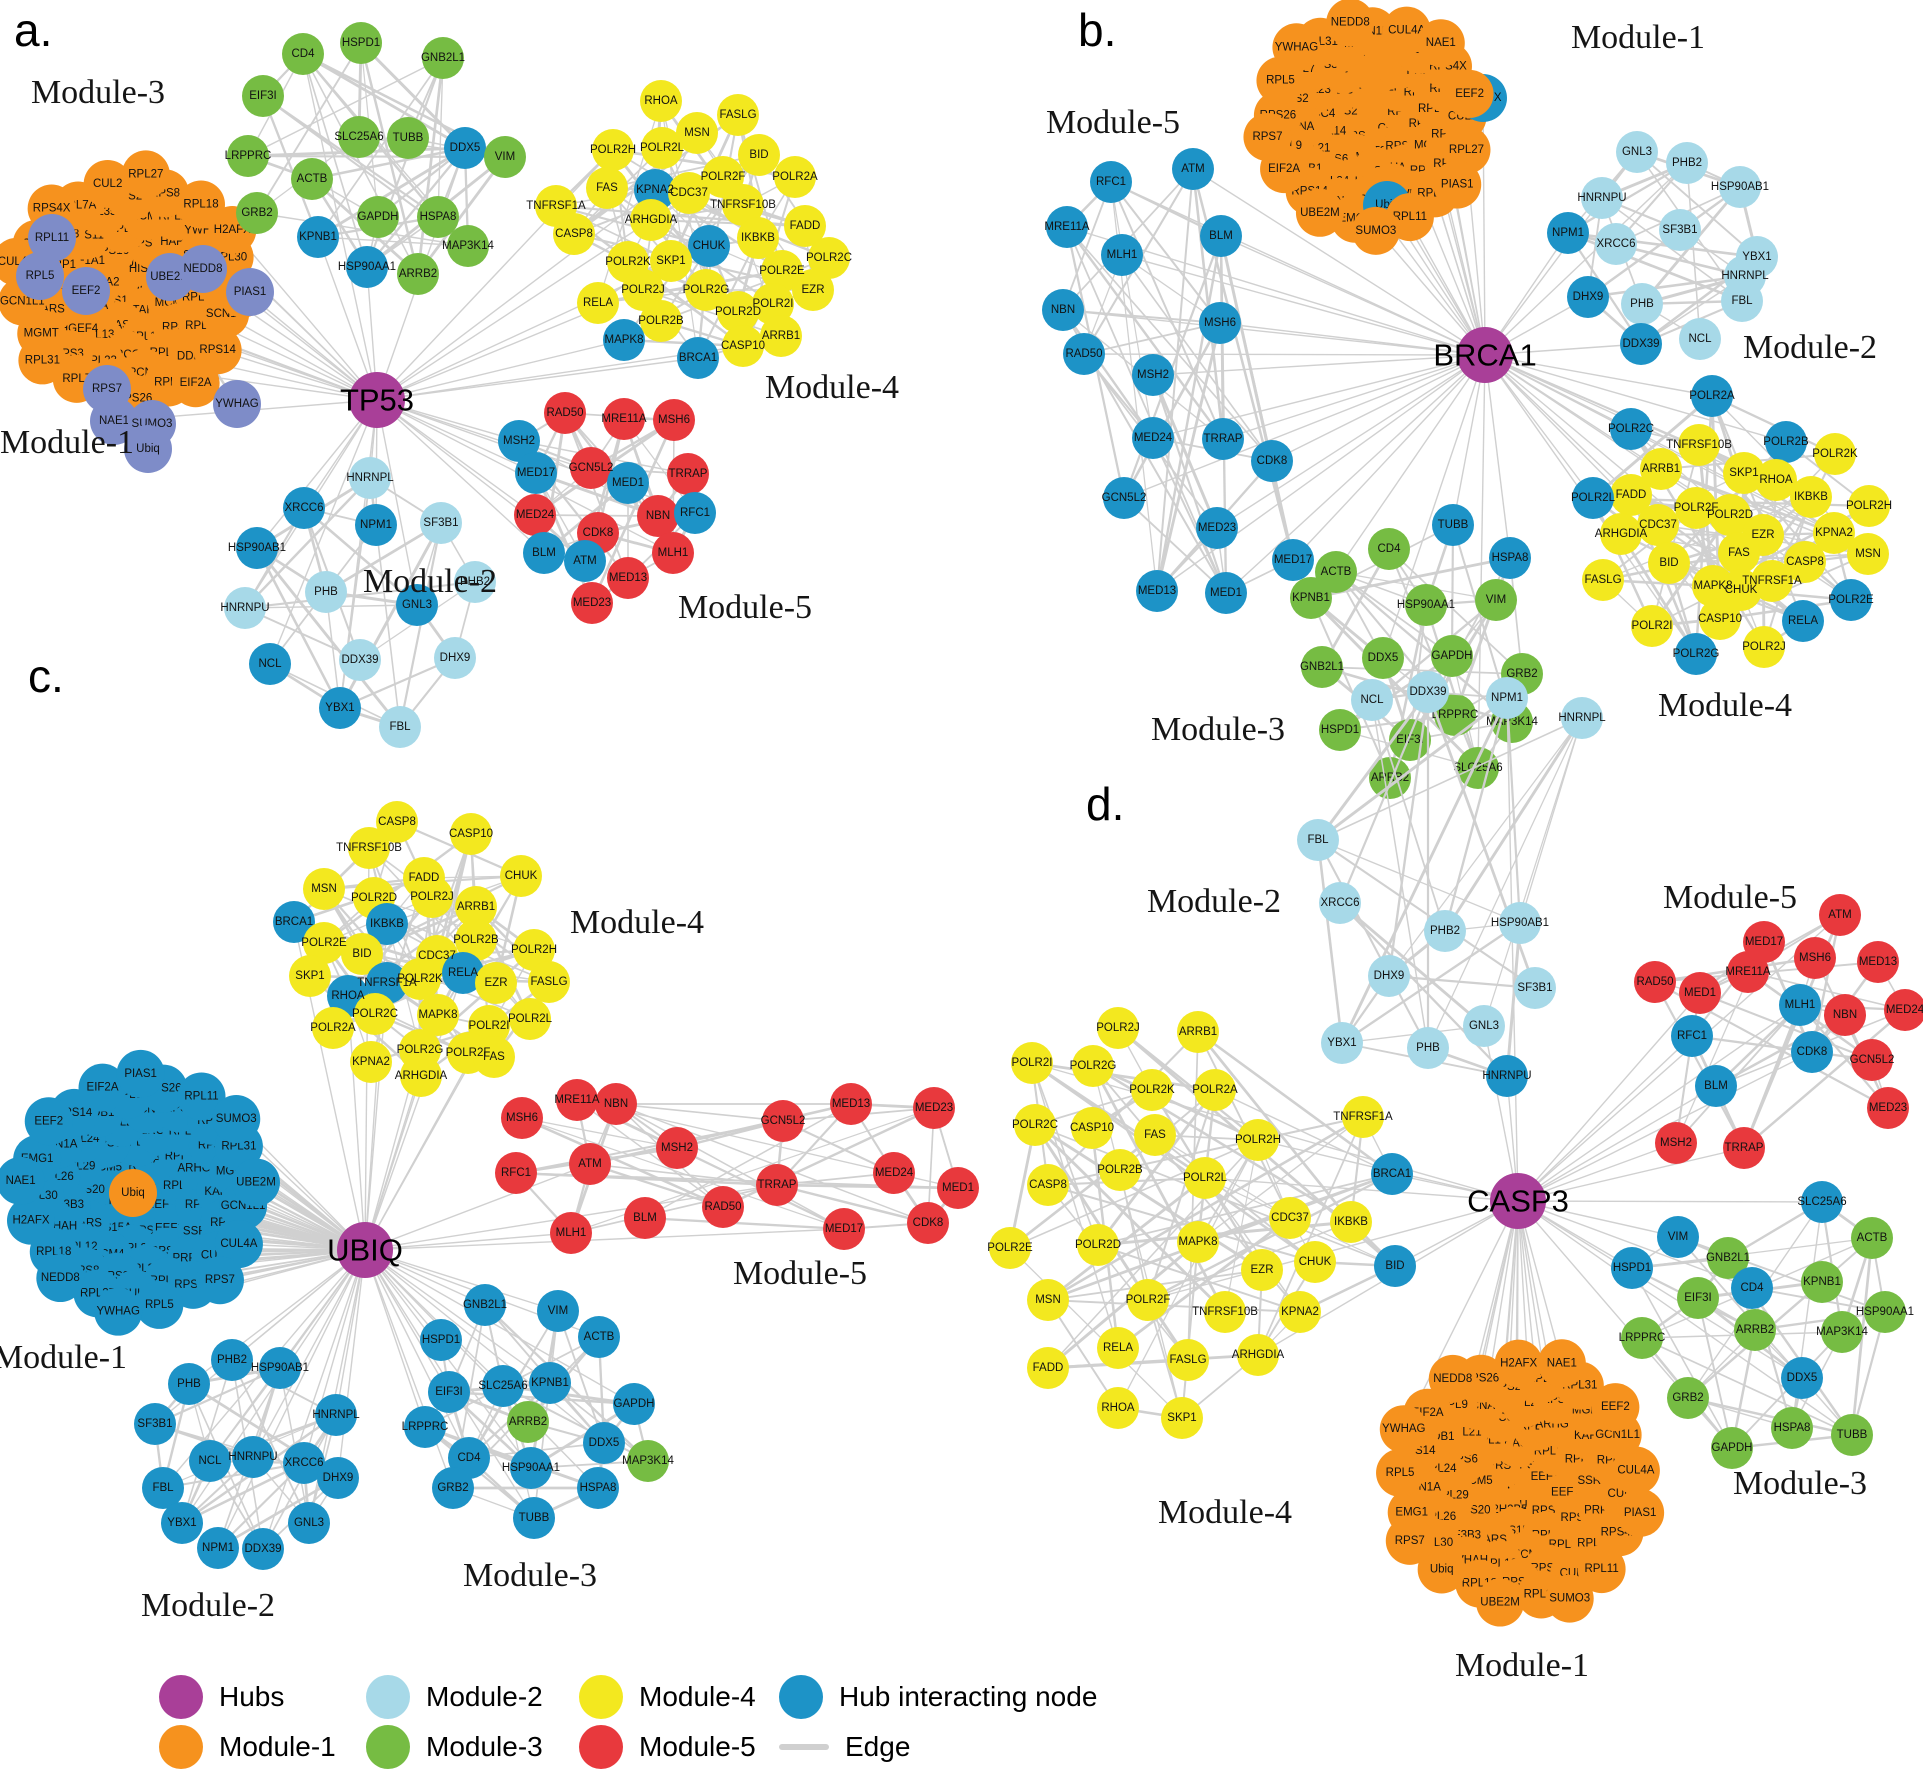 The width and height of the screenshot is (1923, 1775). Describe the element at coordinates (1621, 534) in the screenshot. I see `node-ARHGDIA` at that location.